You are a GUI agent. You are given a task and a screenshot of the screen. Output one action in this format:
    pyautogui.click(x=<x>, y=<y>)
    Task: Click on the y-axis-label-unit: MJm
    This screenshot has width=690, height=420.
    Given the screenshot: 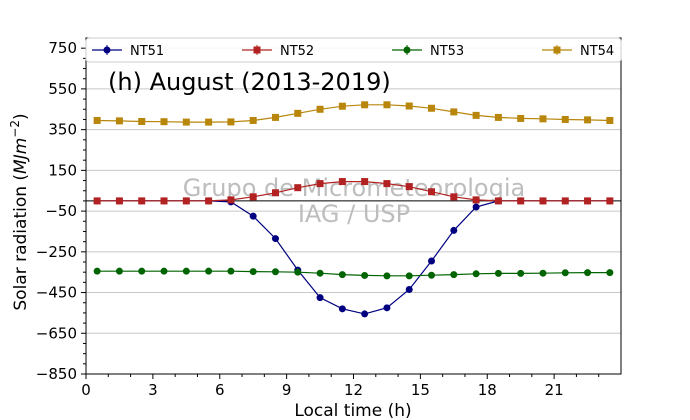 What is the action you would take?
    pyautogui.click(x=21, y=156)
    